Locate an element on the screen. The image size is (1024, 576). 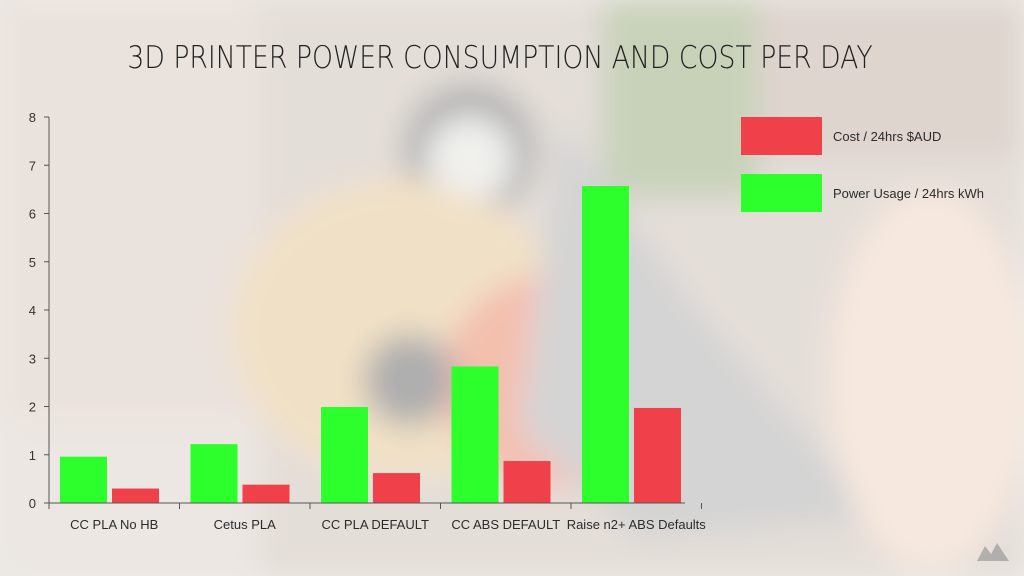
y-tick-label: 1 is located at coordinates (32, 455).